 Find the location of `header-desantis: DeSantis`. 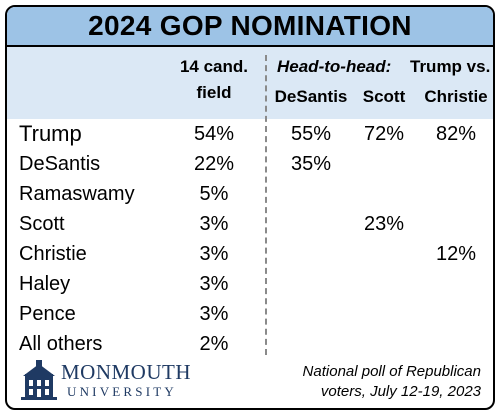

header-desantis: DeSantis is located at coordinates (311, 96).